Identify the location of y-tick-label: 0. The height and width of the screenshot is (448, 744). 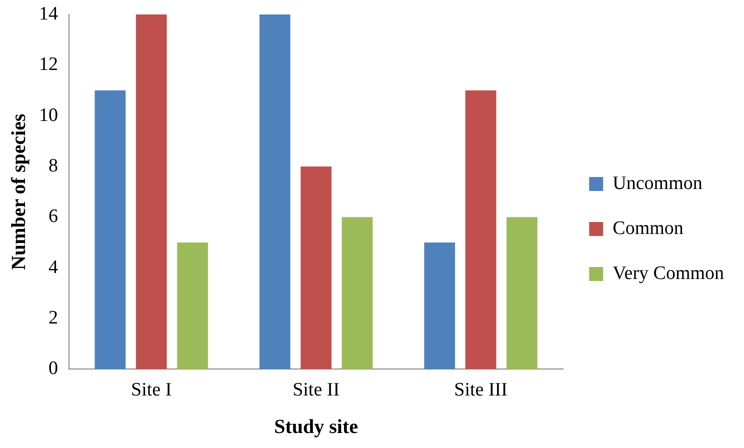
(53, 369).